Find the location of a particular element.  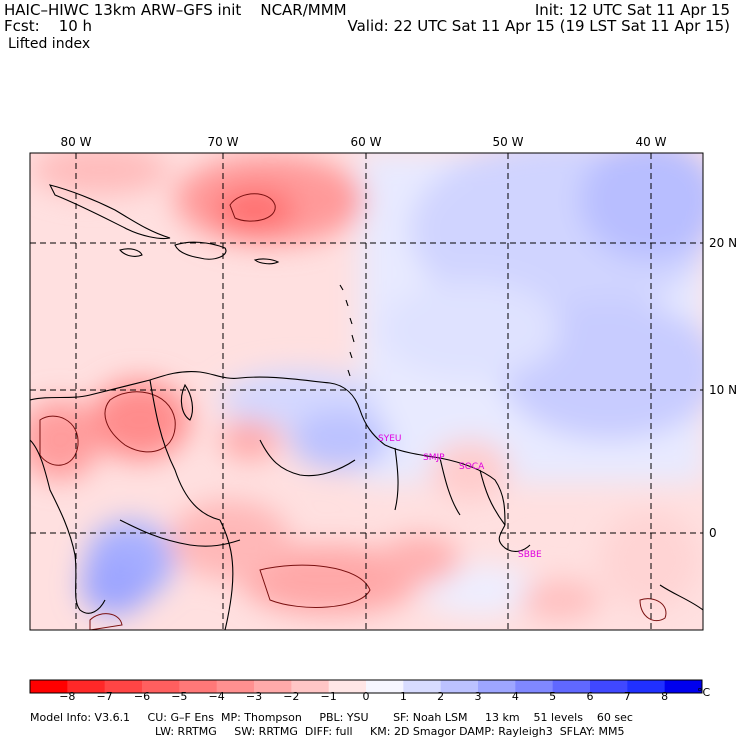

colorbar-label: 6 is located at coordinates (590, 696).